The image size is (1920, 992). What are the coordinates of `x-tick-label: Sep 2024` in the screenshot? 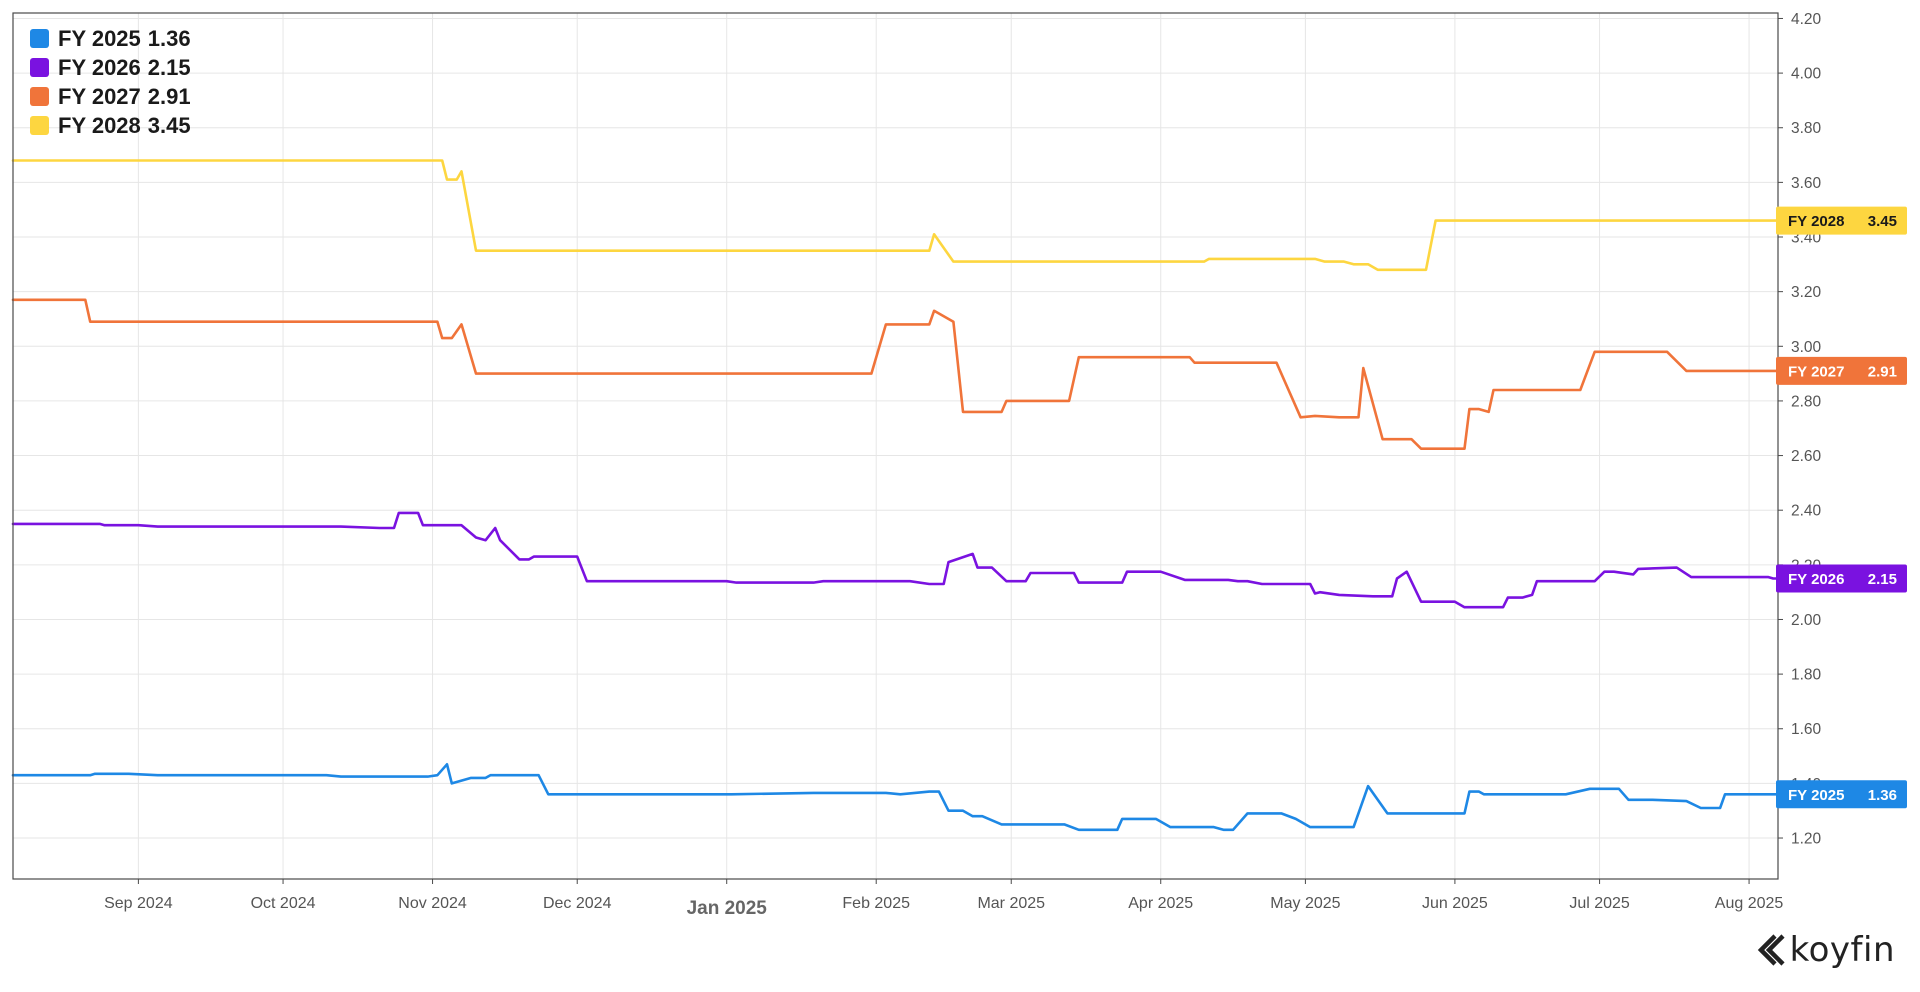 It's located at (138, 903).